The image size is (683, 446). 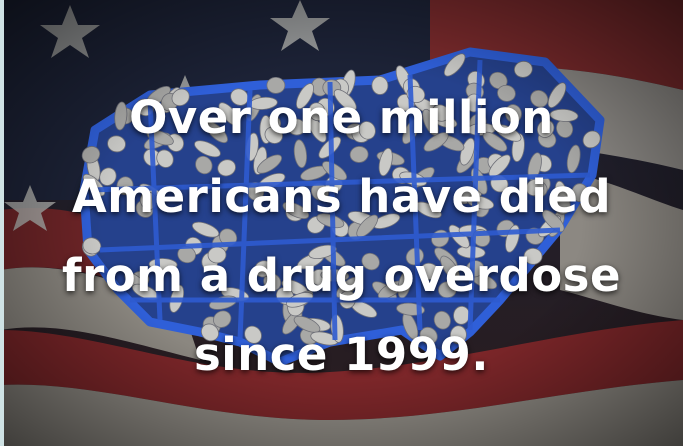 I want to click on headline-line: since 1999., so click(x=341, y=354).